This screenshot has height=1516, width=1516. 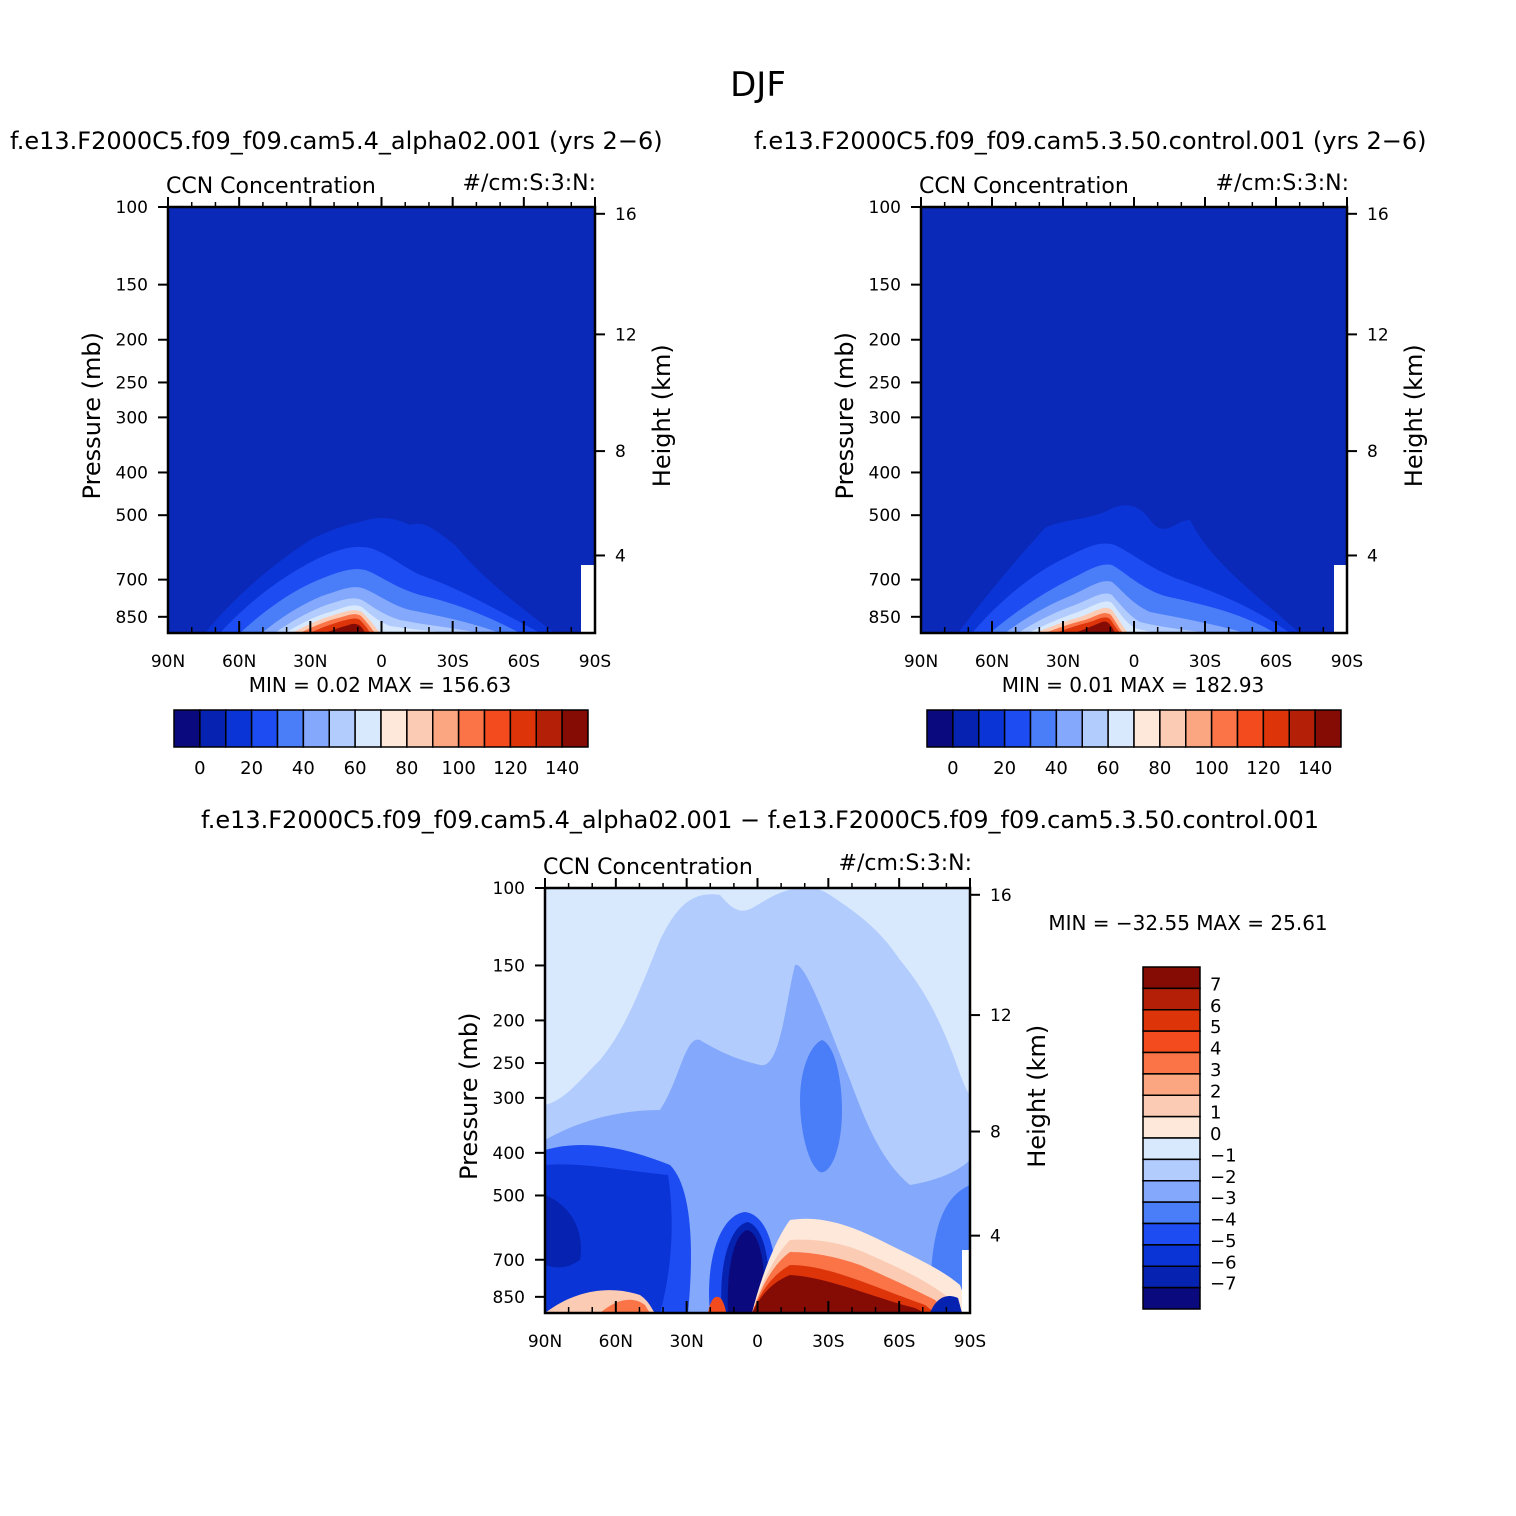 What do you see at coordinates (458, 768) in the screenshot?
I see `colorbar-label: 100` at bounding box center [458, 768].